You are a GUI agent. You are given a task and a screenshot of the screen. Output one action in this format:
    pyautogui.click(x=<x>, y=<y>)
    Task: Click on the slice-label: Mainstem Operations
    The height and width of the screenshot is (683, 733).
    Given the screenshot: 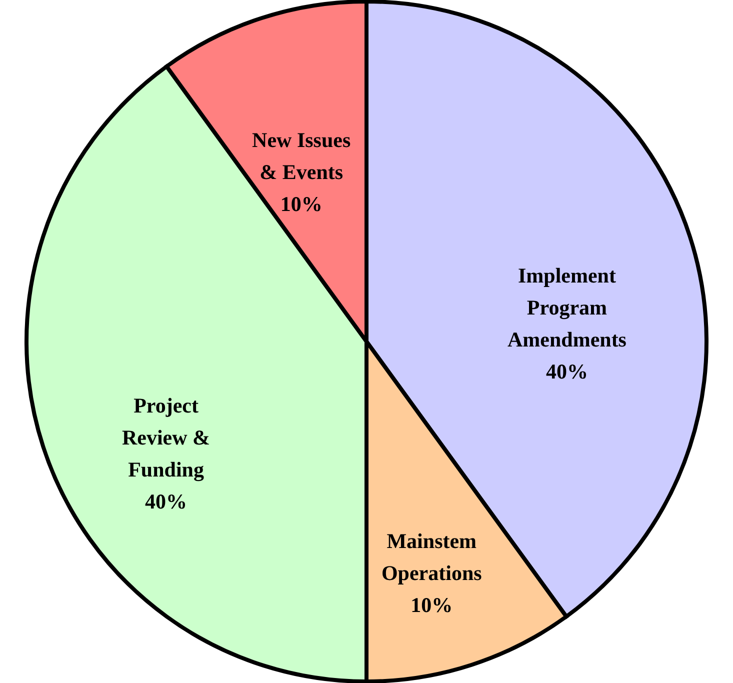 What is the action you would take?
    pyautogui.click(x=431, y=556)
    